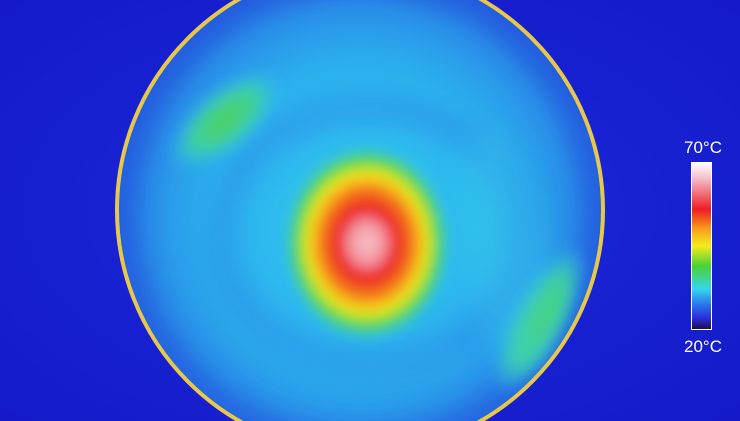 This screenshot has width=740, height=421. I want to click on scale-max-label: 70°C, so click(703, 147).